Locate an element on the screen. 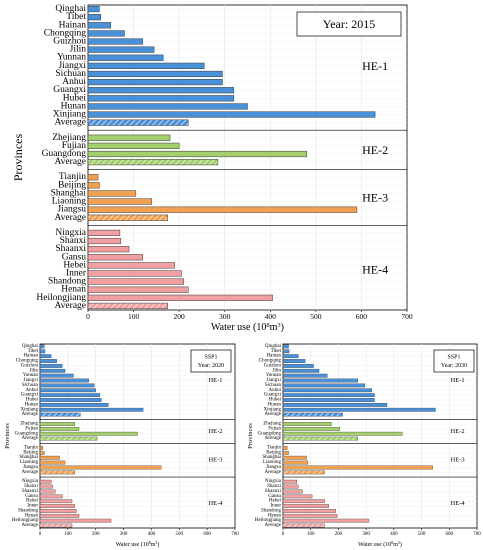 The height and width of the screenshot is (550, 483). tick-label-province: Hebei is located at coordinates (74, 265).